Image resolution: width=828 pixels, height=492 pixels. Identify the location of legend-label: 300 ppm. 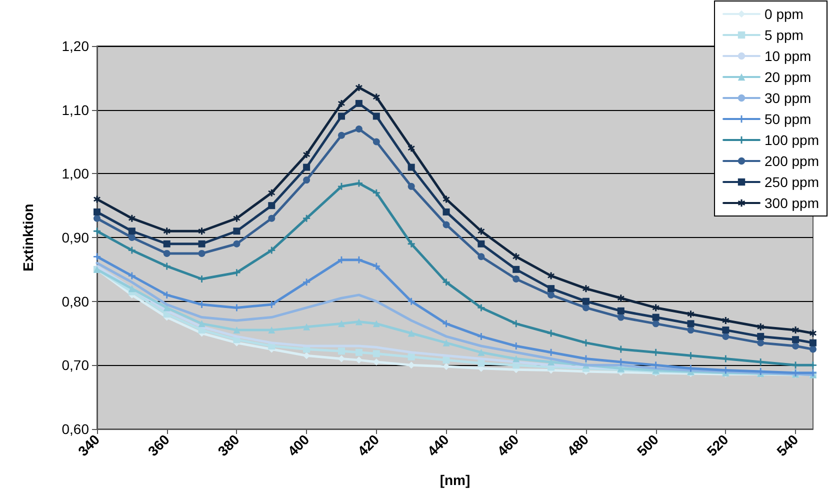
(791, 203).